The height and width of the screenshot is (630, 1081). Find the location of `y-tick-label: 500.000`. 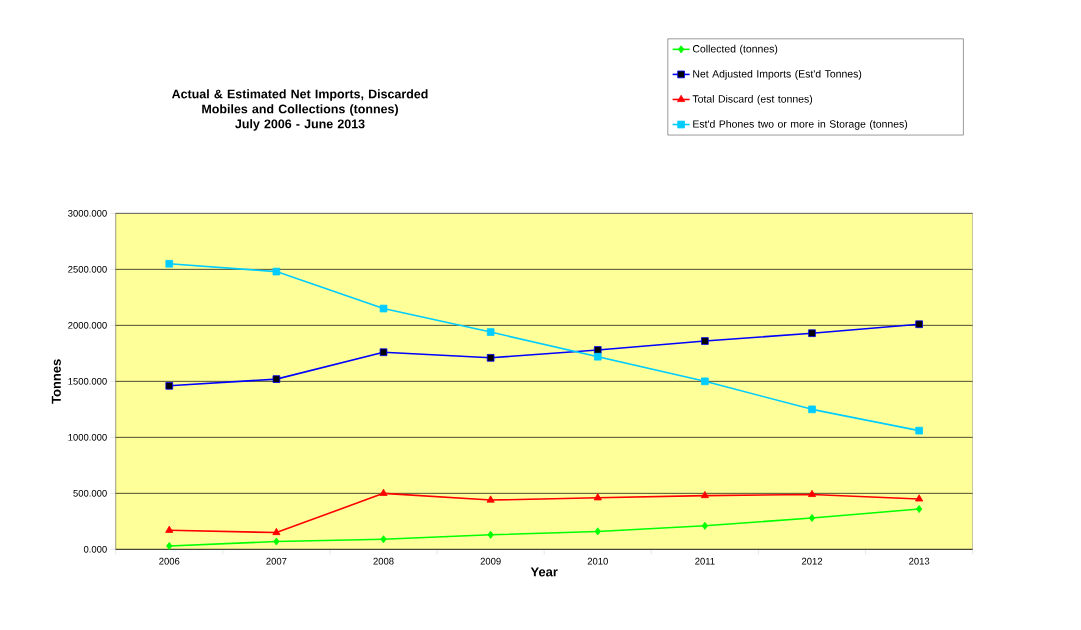

y-tick-label: 500.000 is located at coordinates (90, 493).